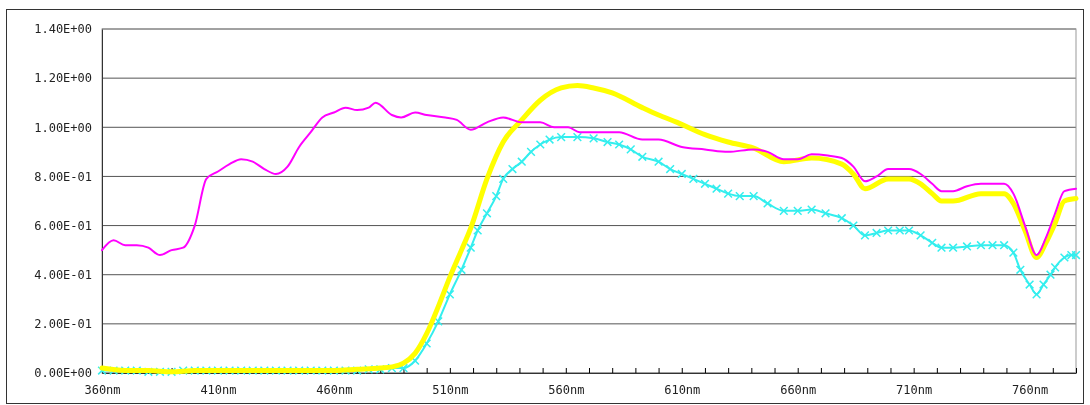 This screenshot has width=1090, height=405. What do you see at coordinates (63, 324) in the screenshot?
I see `y-tick-label: 2.00E-01` at bounding box center [63, 324].